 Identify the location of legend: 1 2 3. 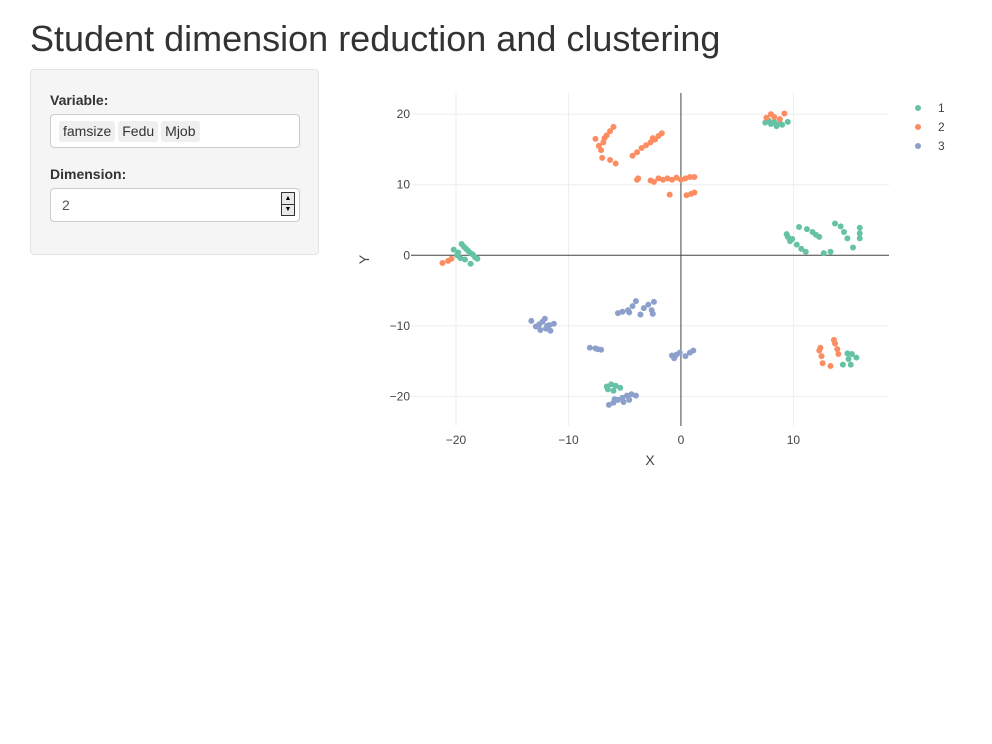
(930, 127).